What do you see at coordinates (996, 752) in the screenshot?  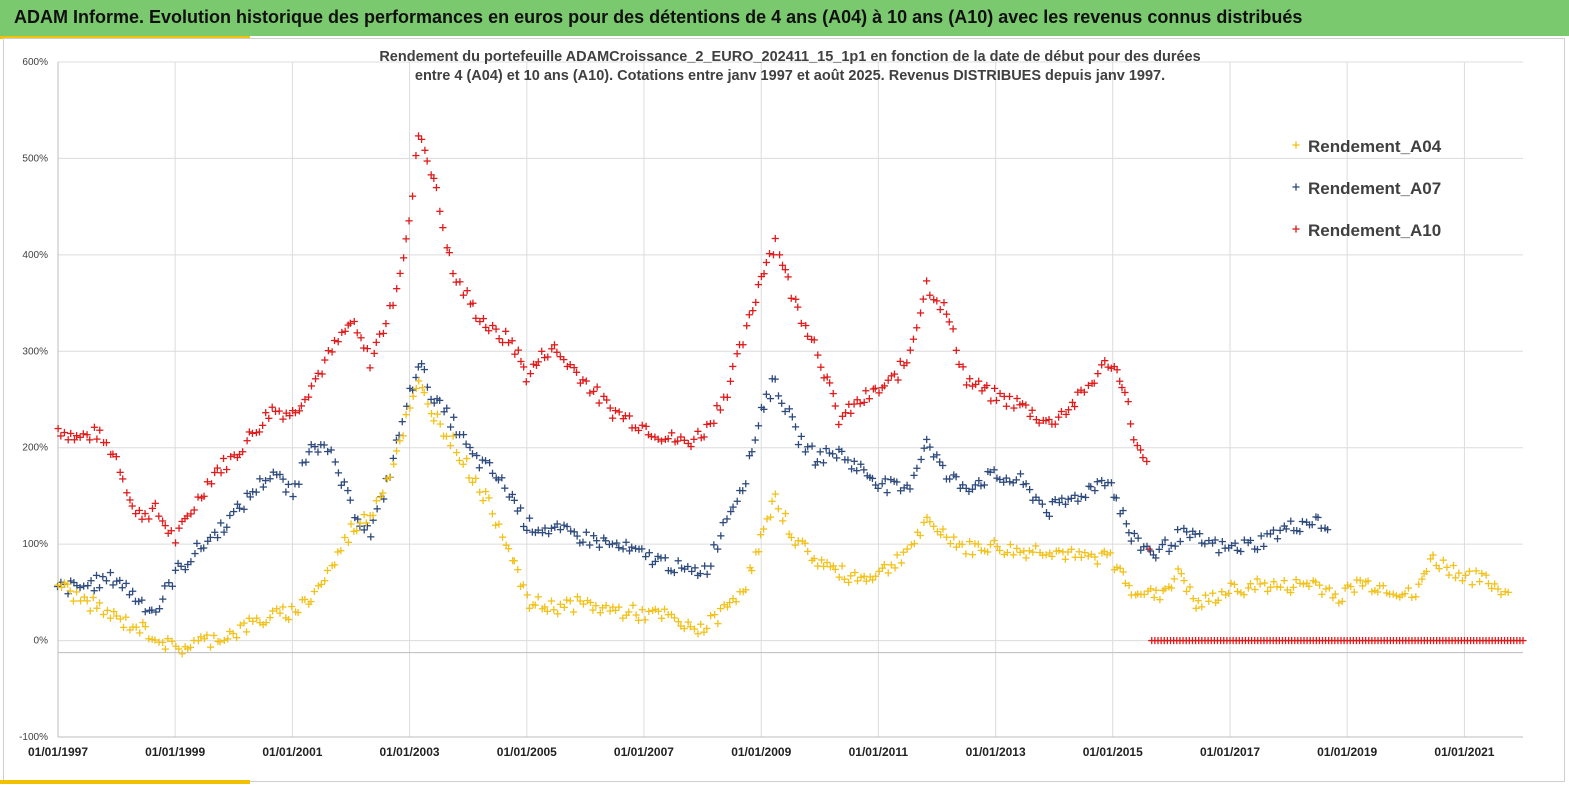 I see `x-tick-label: 01/01/2013` at bounding box center [996, 752].